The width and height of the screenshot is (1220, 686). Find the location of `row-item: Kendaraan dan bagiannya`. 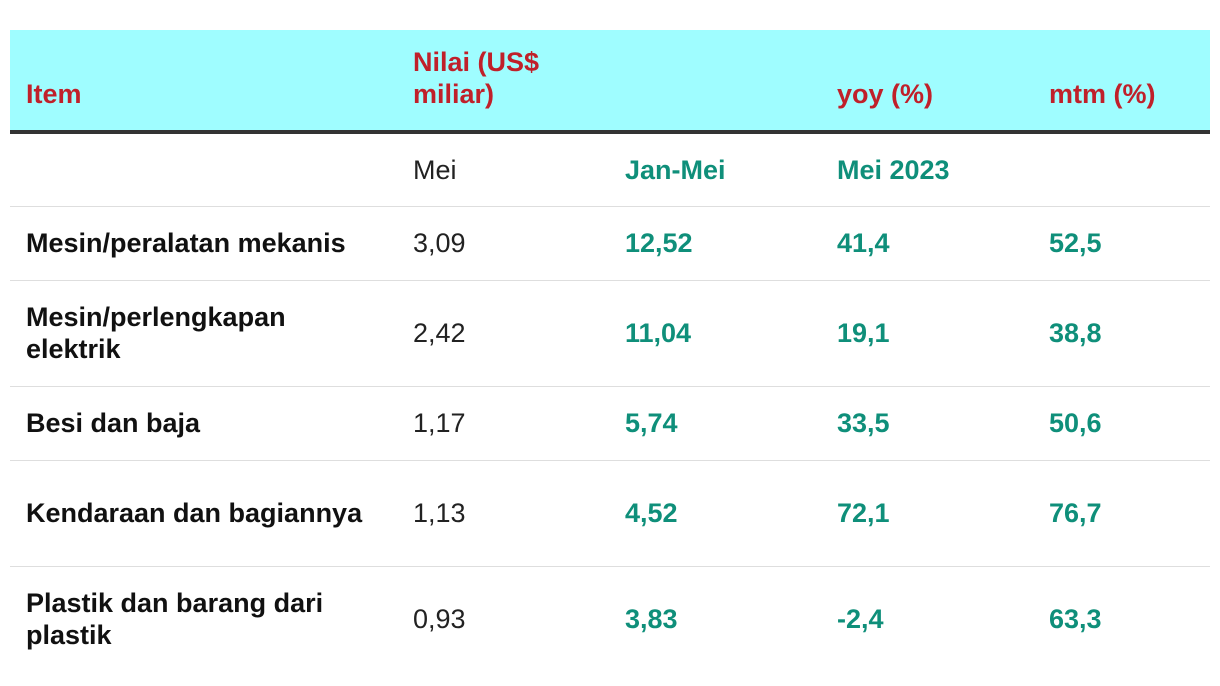

row-item: Kendaraan dan bagiannya is located at coordinates (203, 513).